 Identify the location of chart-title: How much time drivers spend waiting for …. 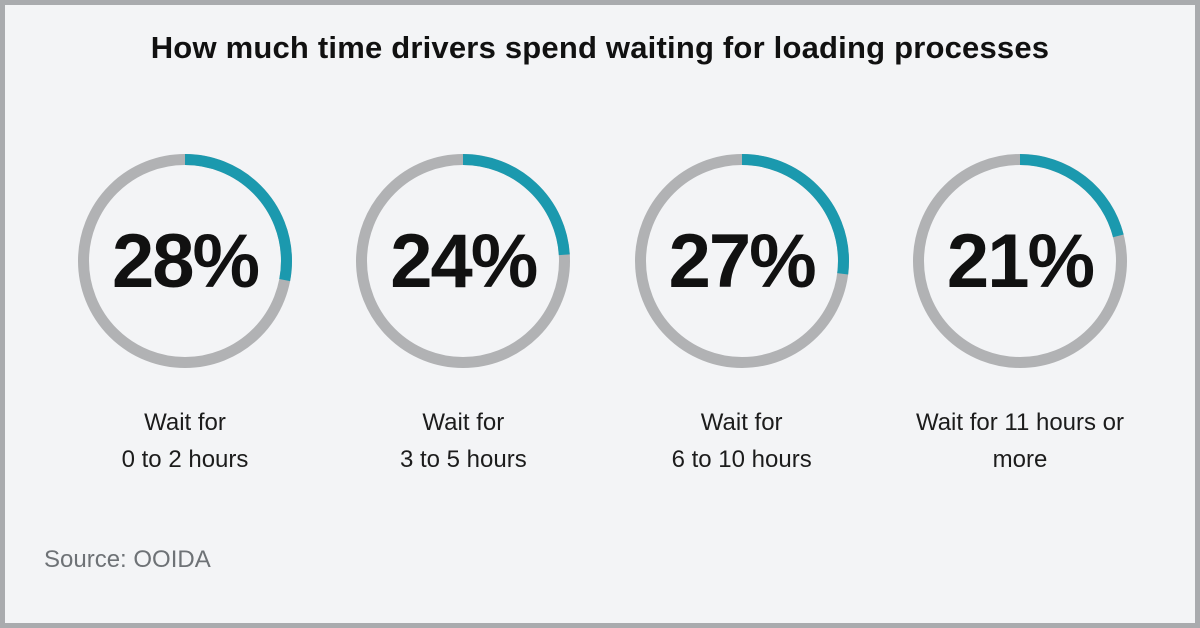
(600, 47).